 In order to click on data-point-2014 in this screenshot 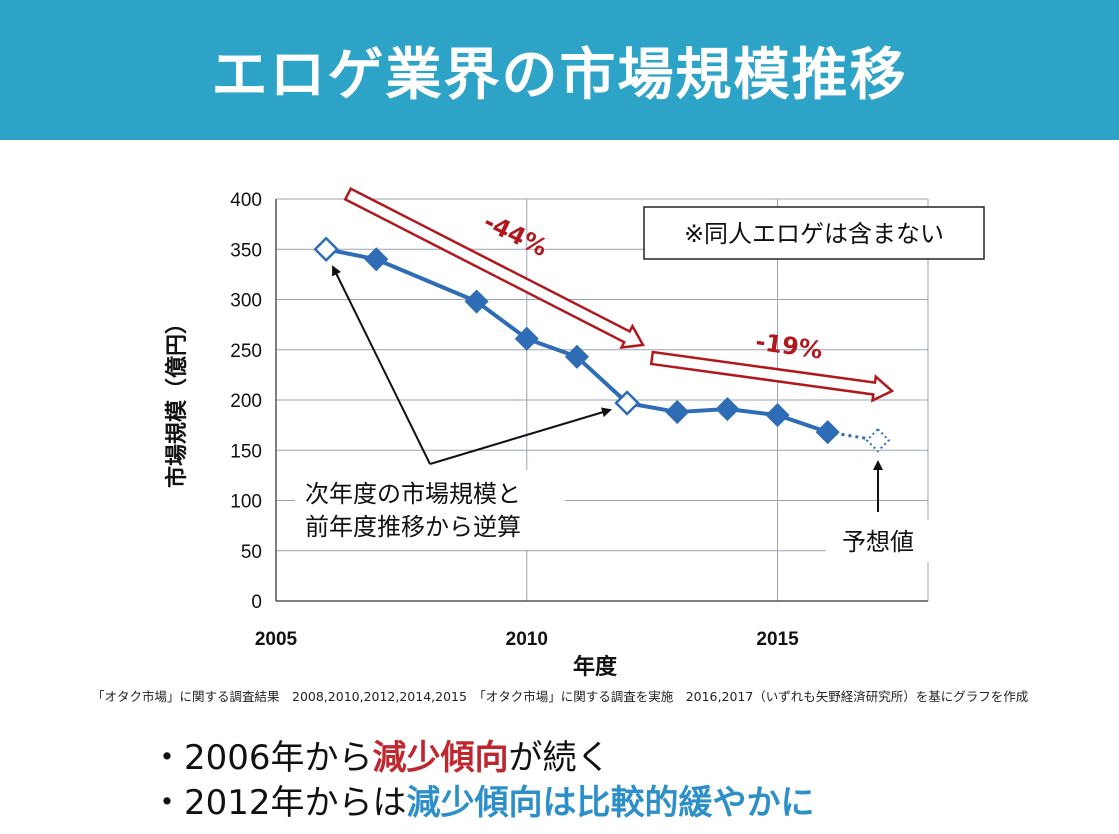, I will do `click(727, 409)`.